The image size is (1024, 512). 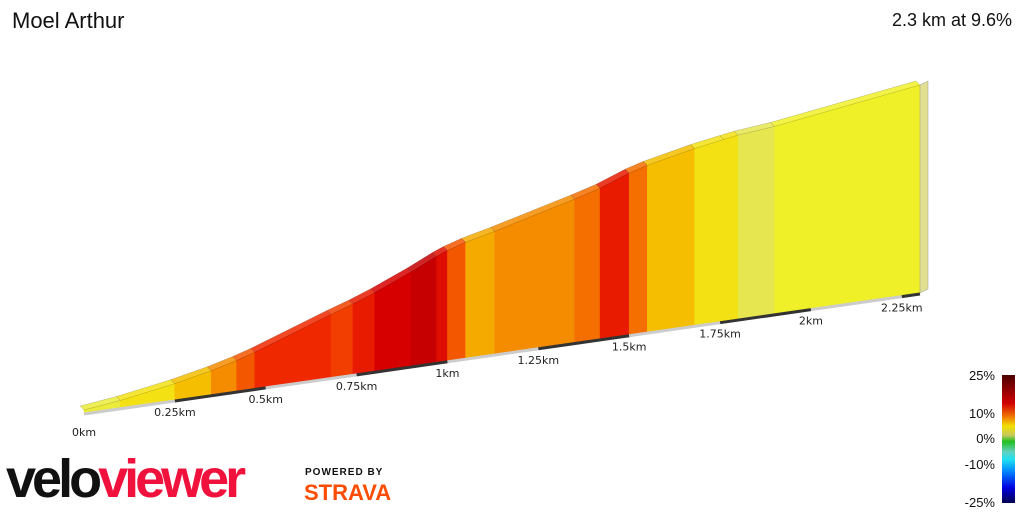 I want to click on veloviewer-logo: veloviewer, so click(x=126, y=479).